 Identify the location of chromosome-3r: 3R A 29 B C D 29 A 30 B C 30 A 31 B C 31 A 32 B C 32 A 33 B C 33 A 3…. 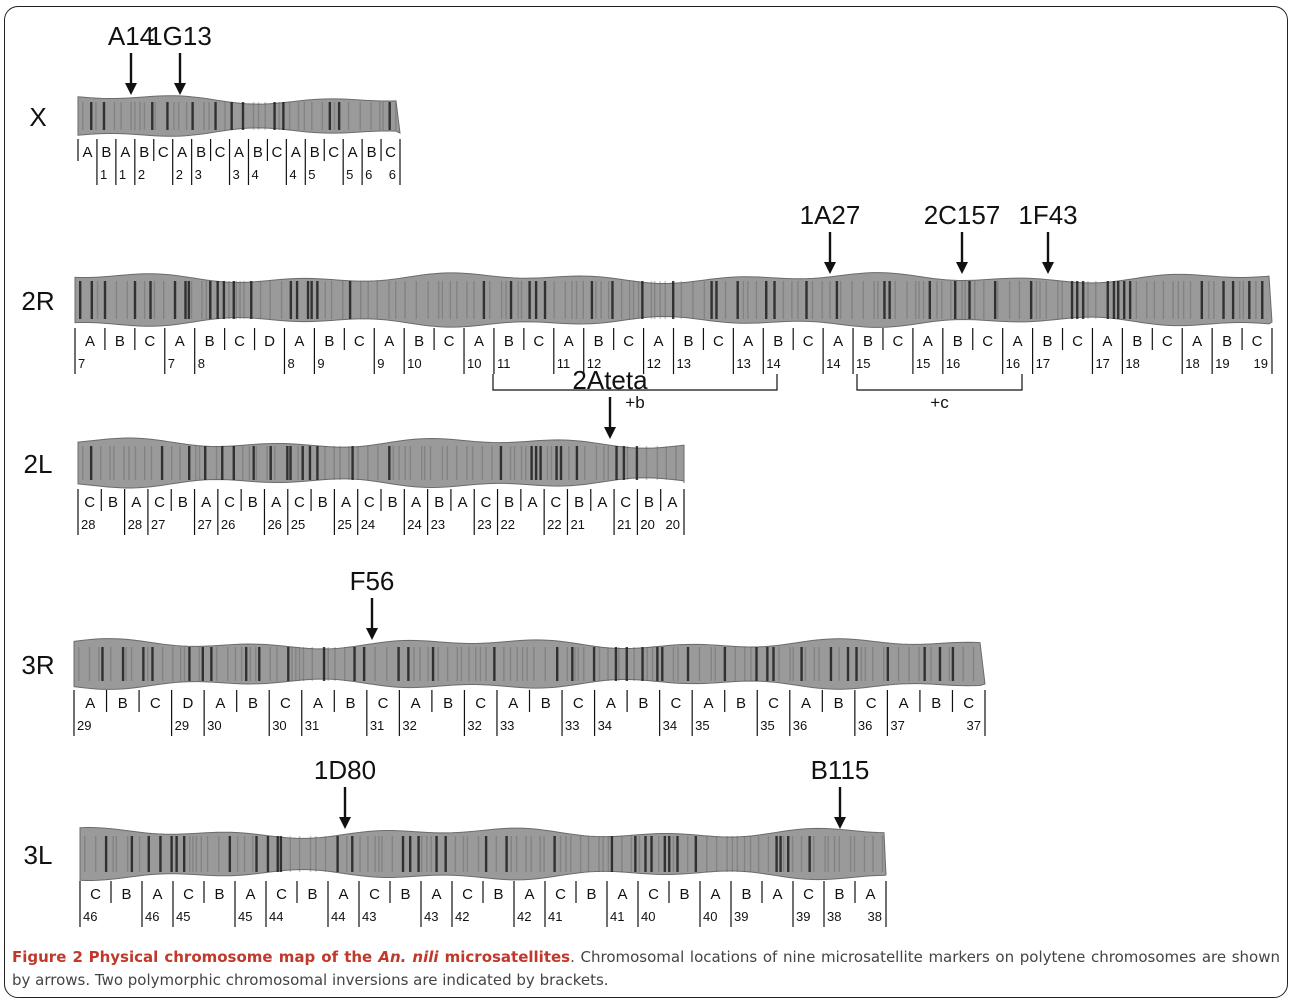
(503, 651).